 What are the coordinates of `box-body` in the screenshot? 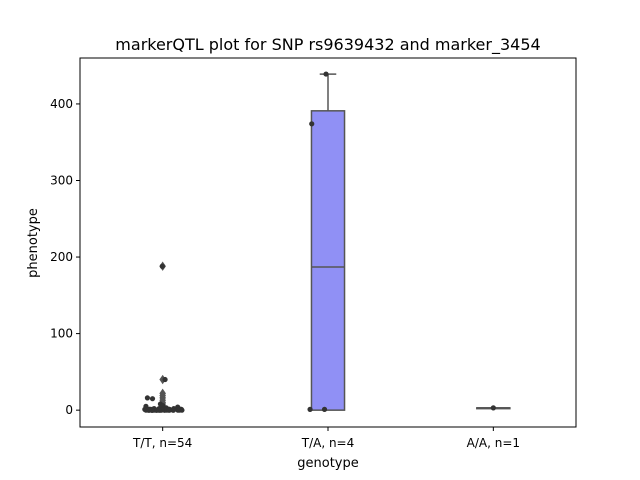 It's located at (328, 260).